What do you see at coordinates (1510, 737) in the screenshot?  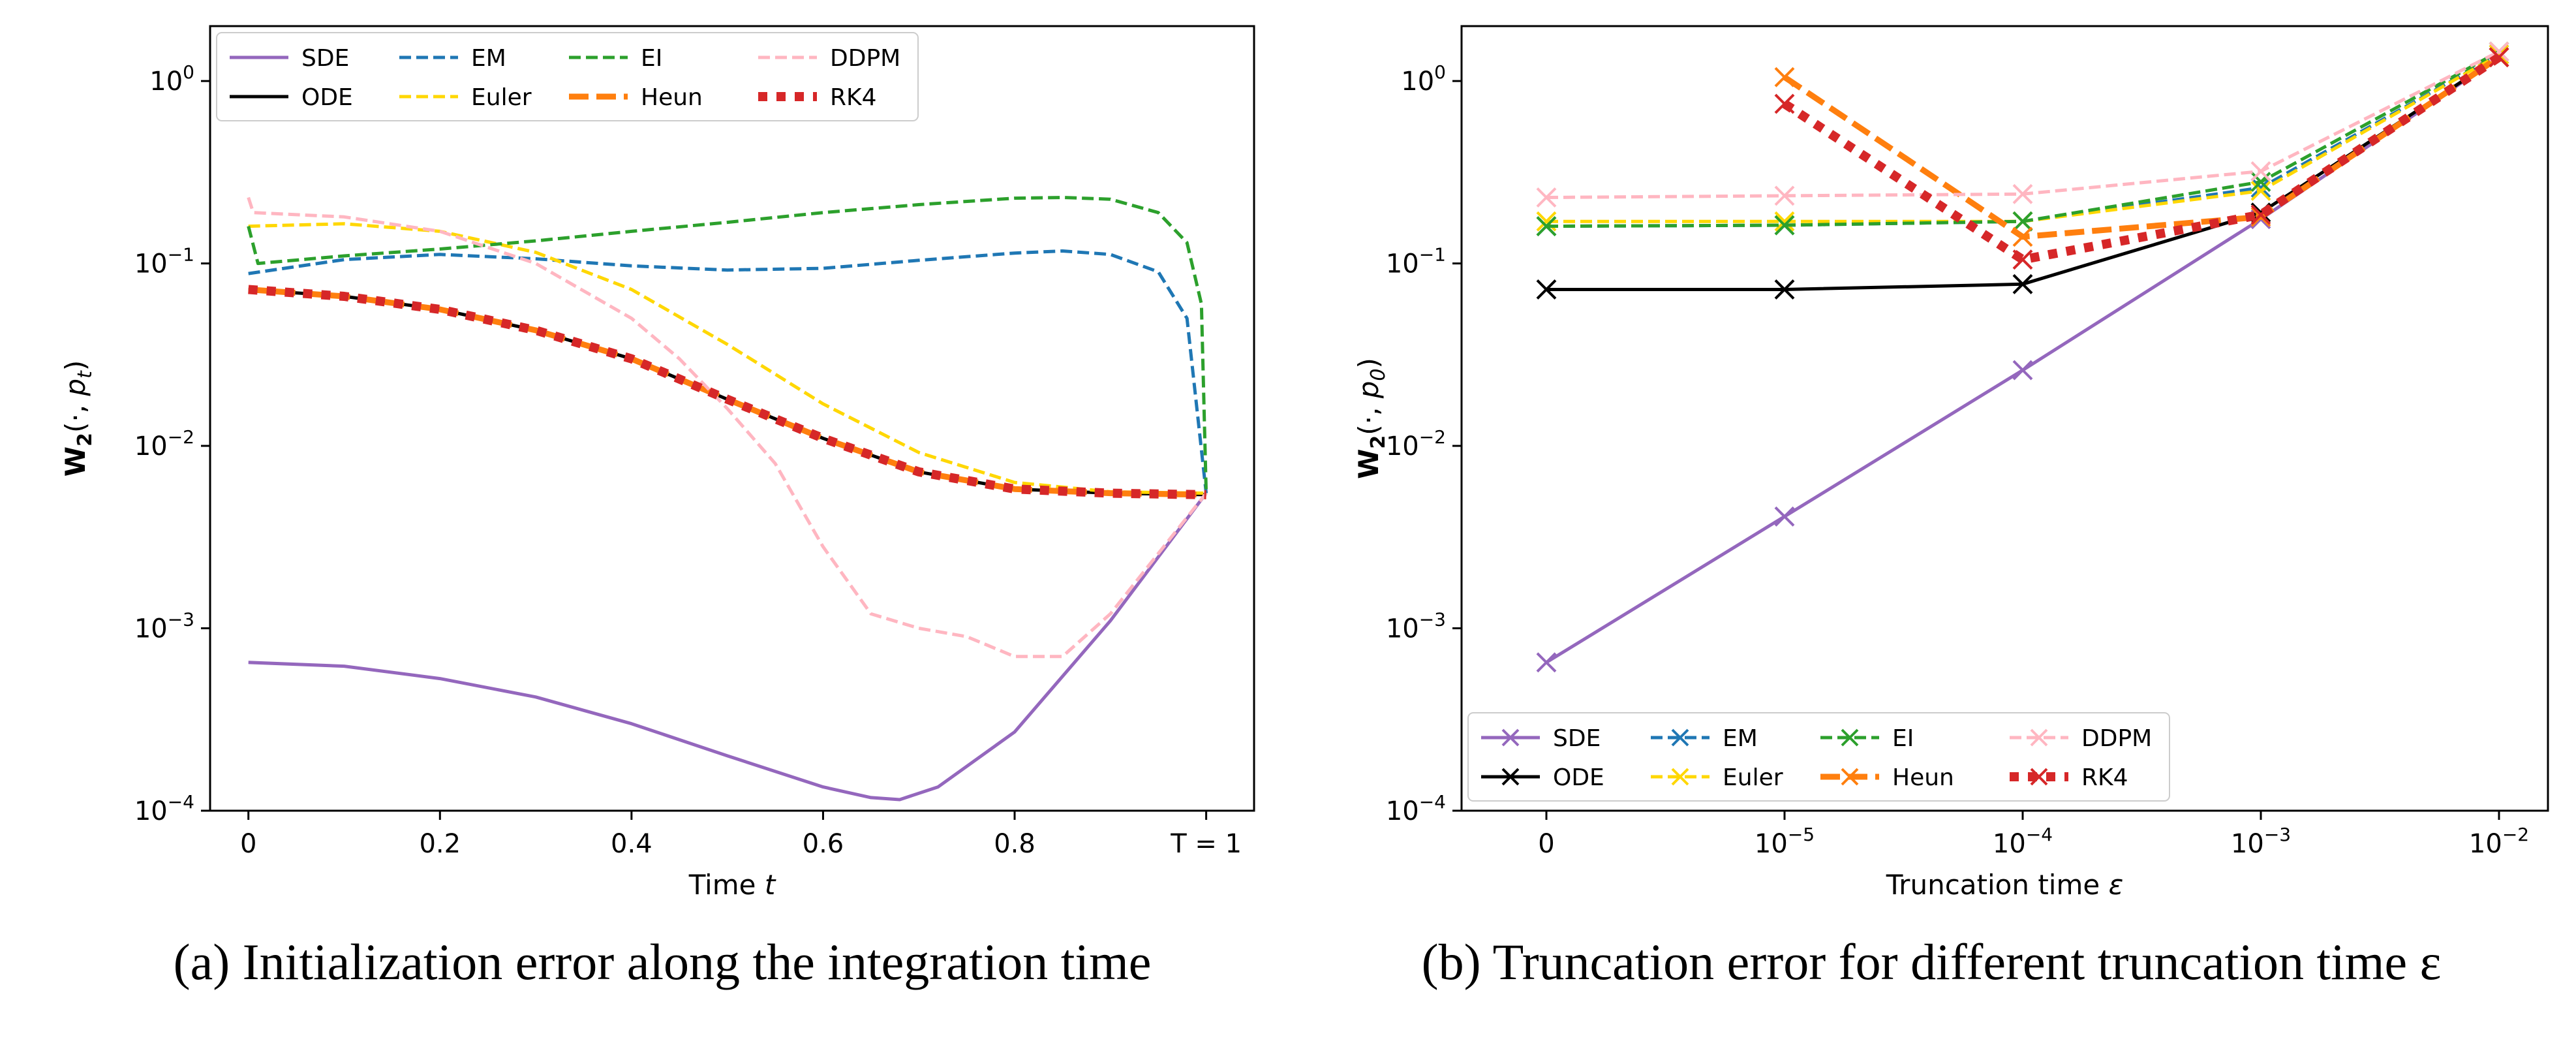 I see `legend-marker-sde` at bounding box center [1510, 737].